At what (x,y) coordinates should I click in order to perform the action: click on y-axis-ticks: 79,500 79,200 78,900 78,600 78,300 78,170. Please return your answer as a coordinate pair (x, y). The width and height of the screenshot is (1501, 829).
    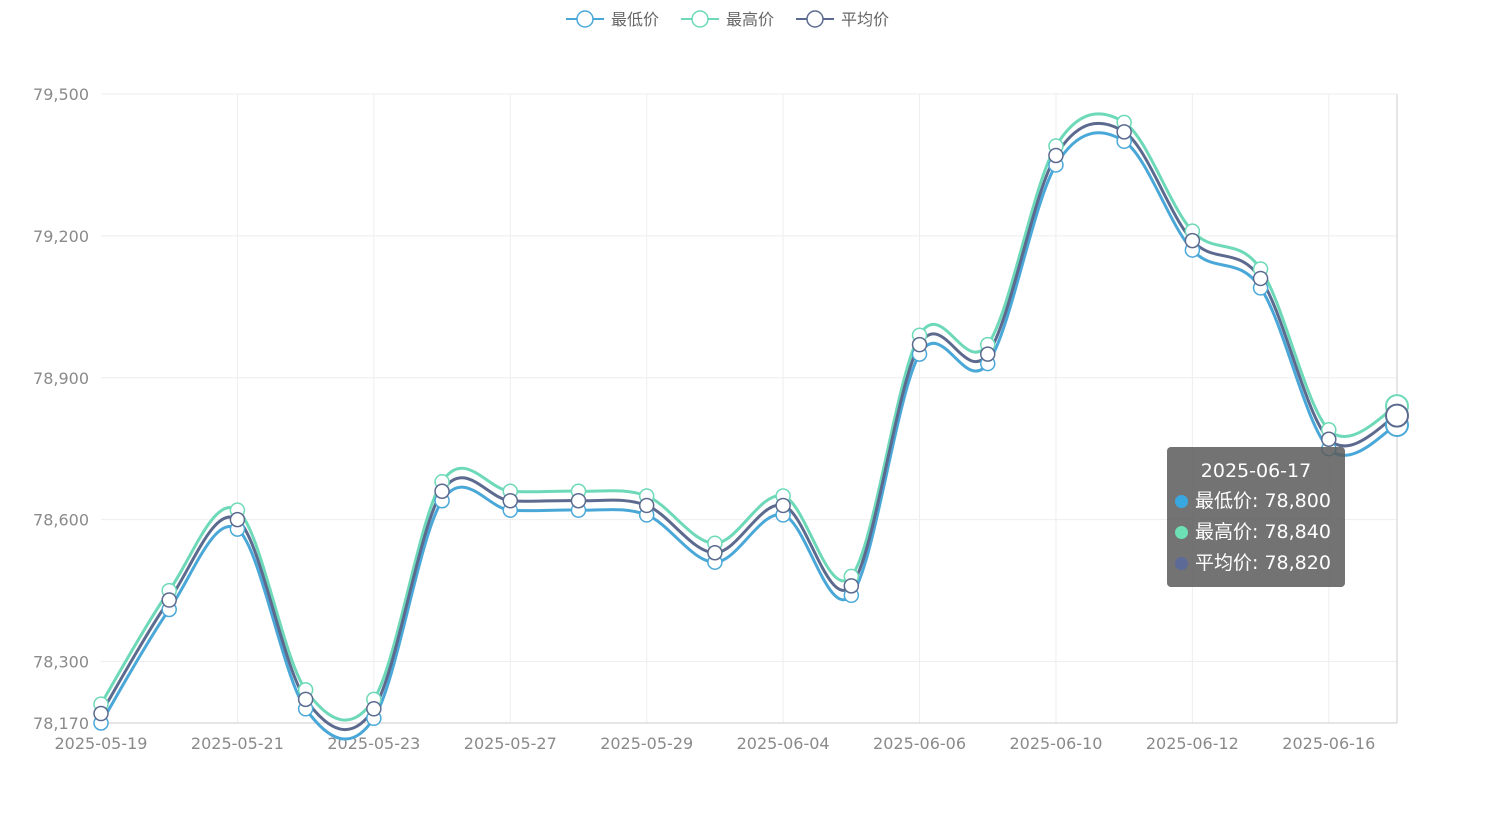
    Looking at the image, I should click on (61, 409).